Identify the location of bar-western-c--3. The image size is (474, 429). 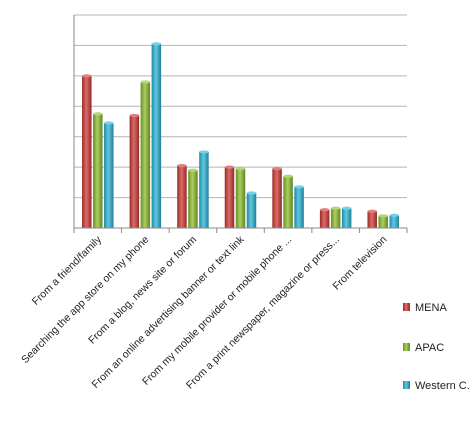
(251, 210).